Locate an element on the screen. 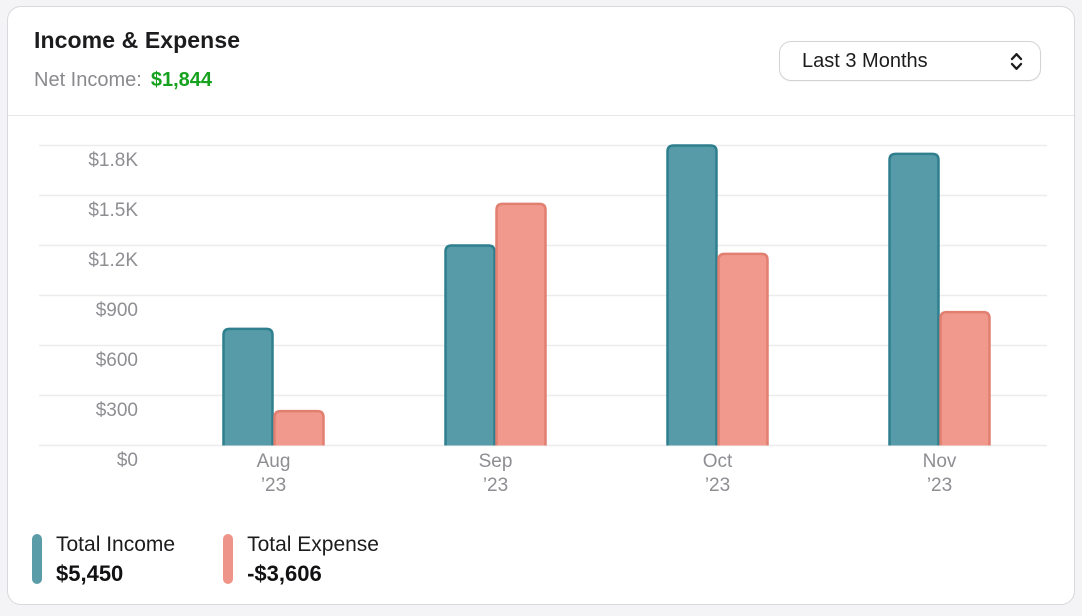 This screenshot has width=1082, height=616. period-select-value: Last 3 Months is located at coordinates (865, 60).